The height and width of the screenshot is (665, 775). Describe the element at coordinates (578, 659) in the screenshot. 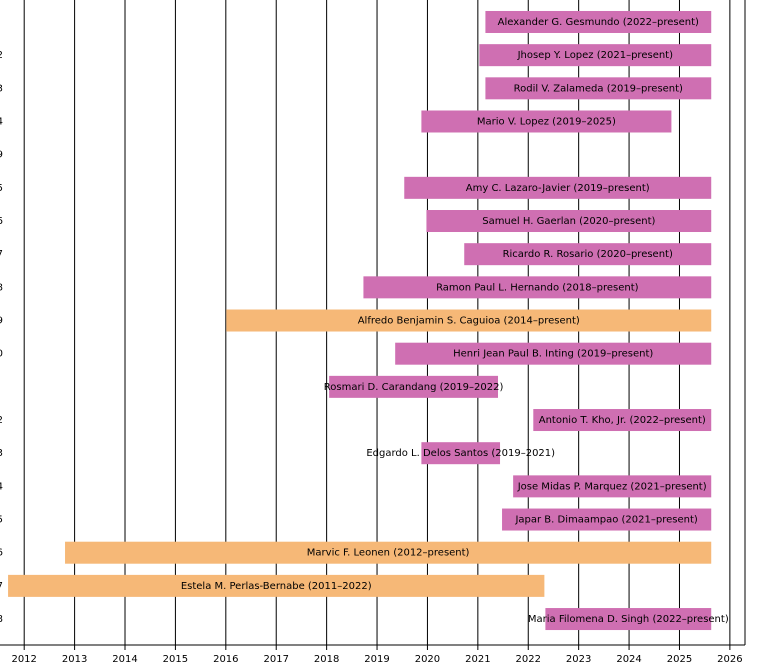

I see `x-tick-label: 2023` at that location.